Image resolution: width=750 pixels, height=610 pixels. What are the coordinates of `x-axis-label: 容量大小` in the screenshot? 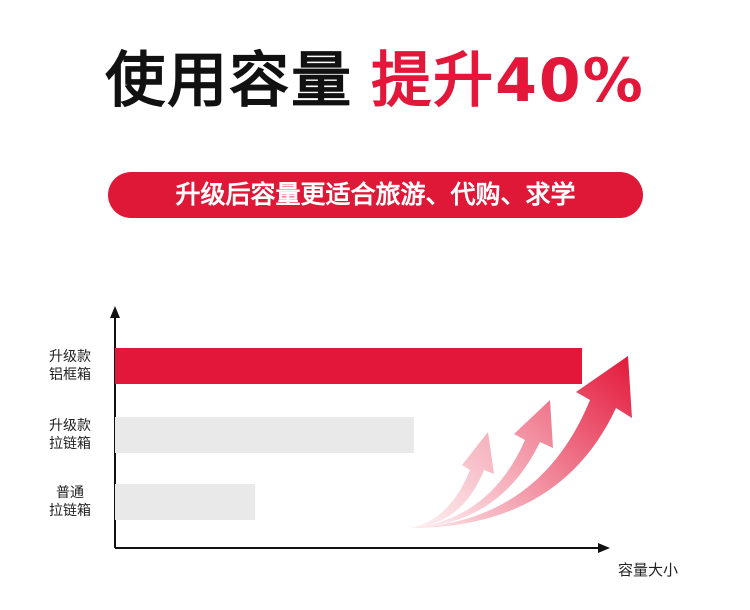 It's located at (648, 570).